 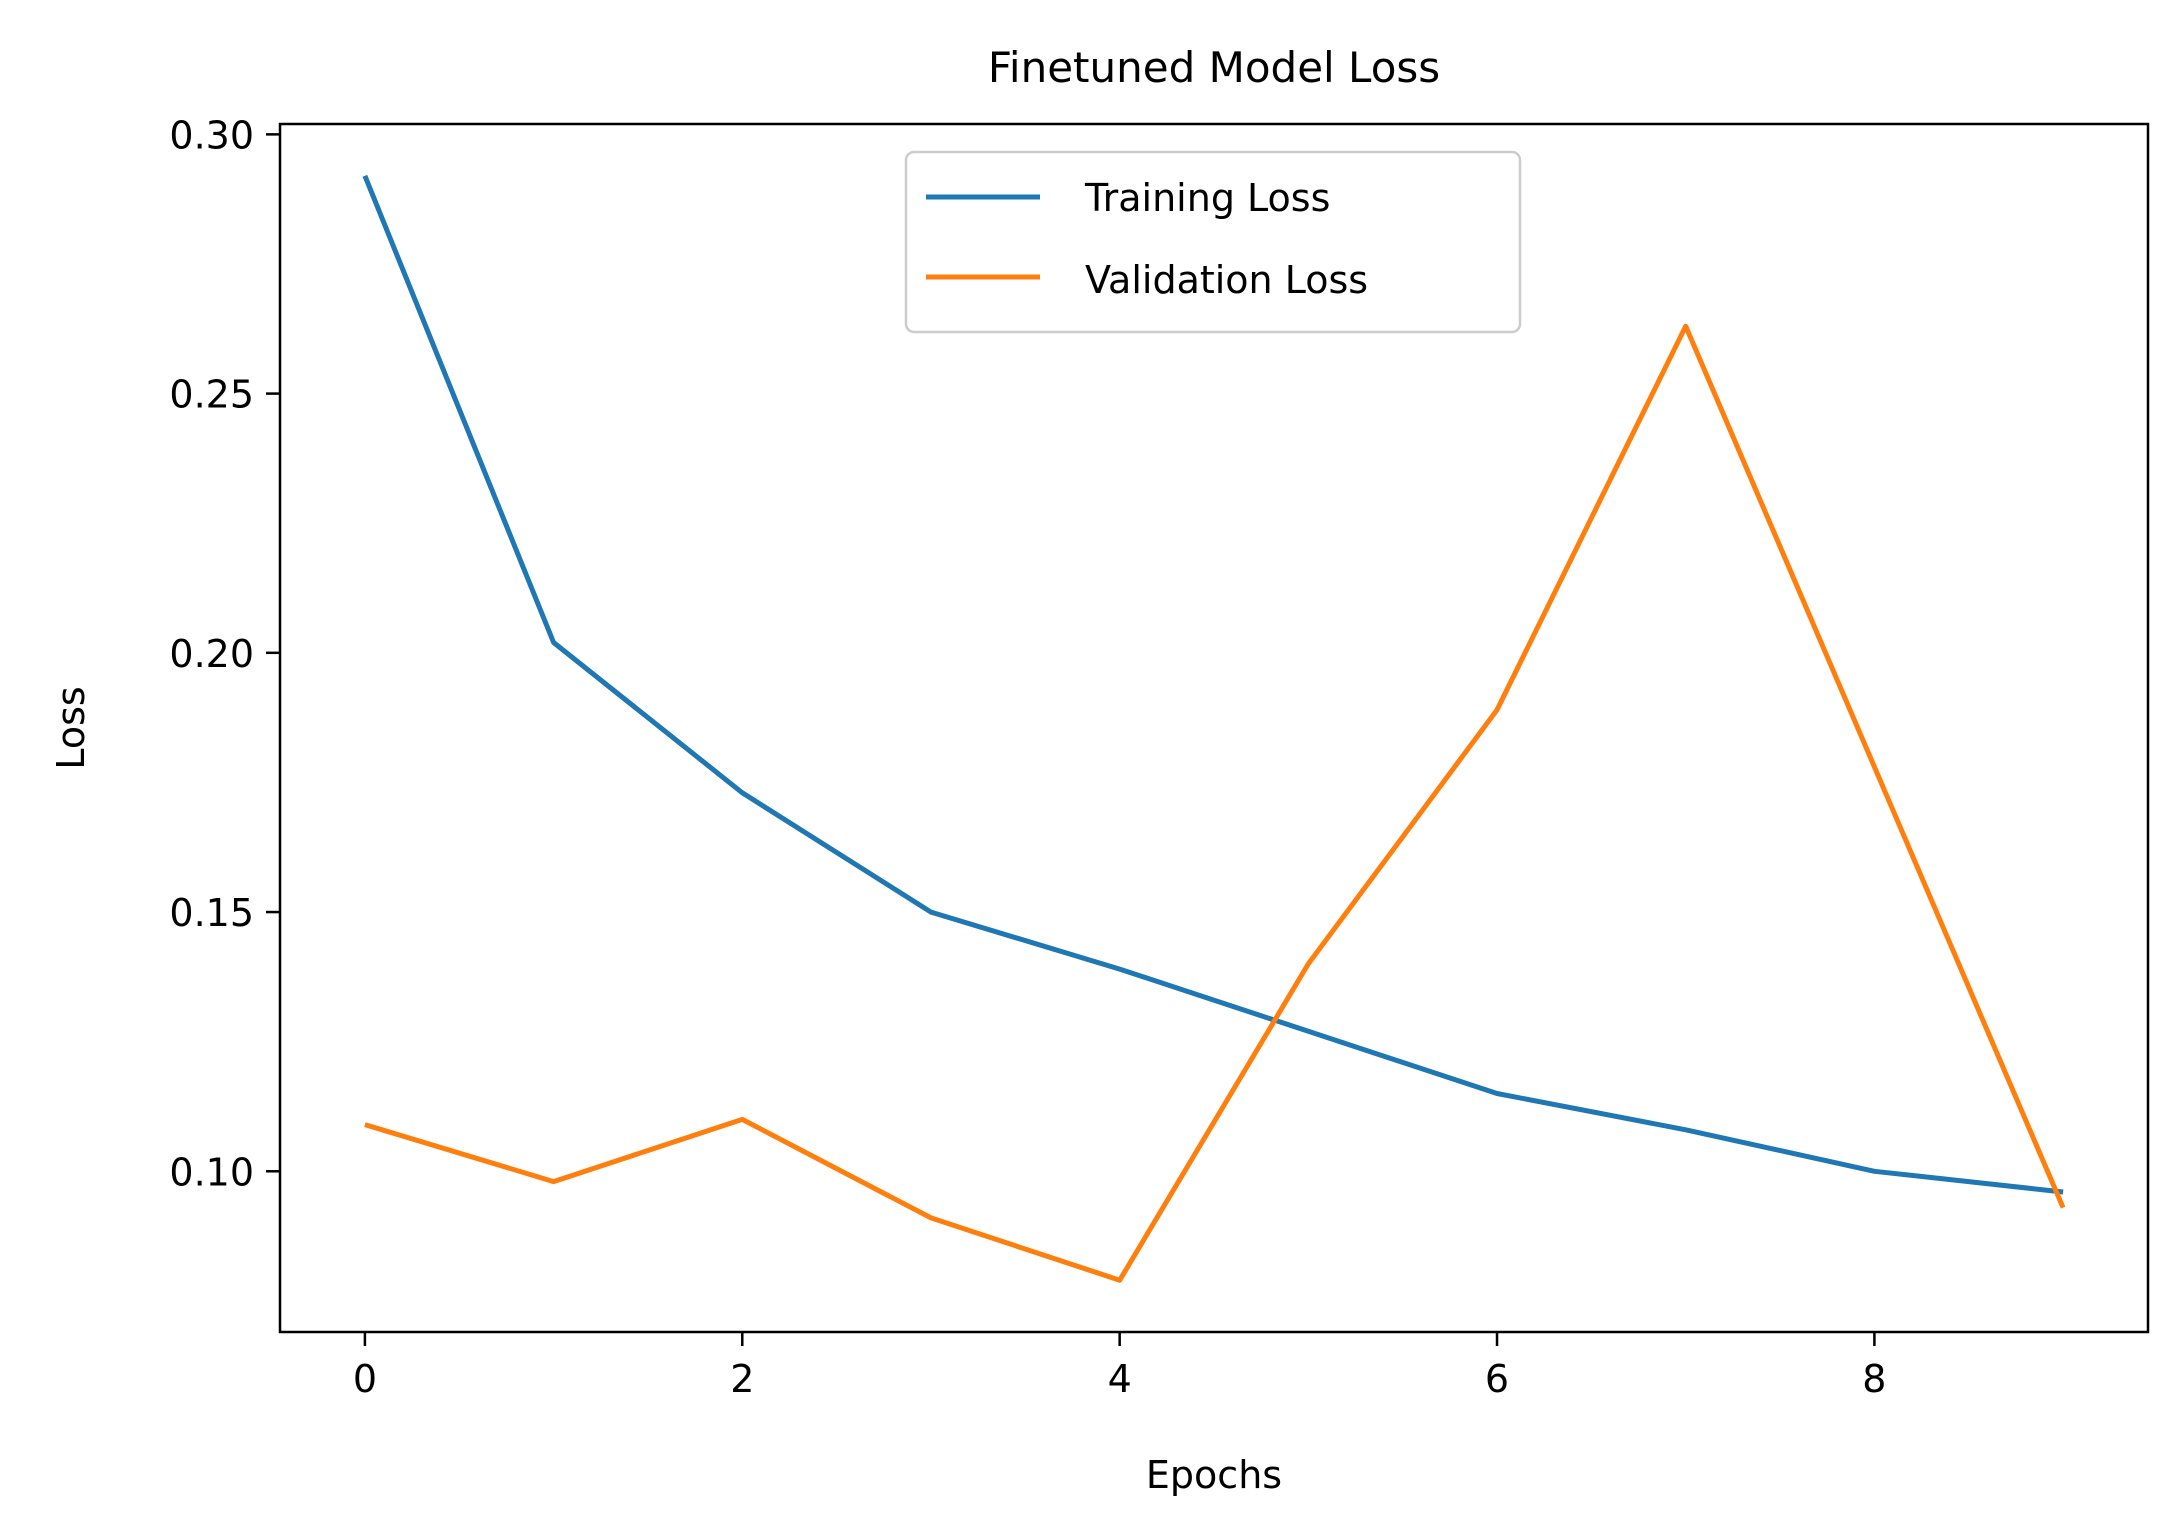 I want to click on x-tick-label: 0, so click(x=365, y=1379).